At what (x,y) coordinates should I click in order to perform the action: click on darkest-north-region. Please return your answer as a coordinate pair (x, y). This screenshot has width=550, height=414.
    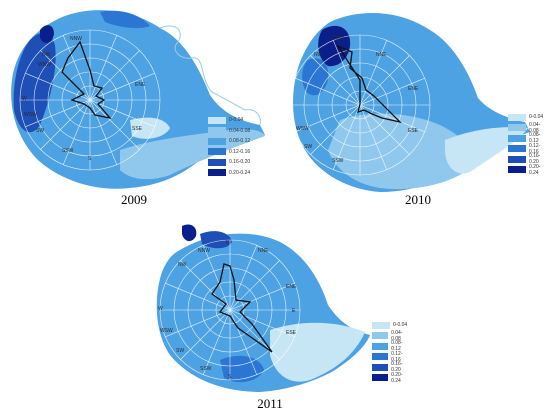
    Looking at the image, I should click on (189, 233).